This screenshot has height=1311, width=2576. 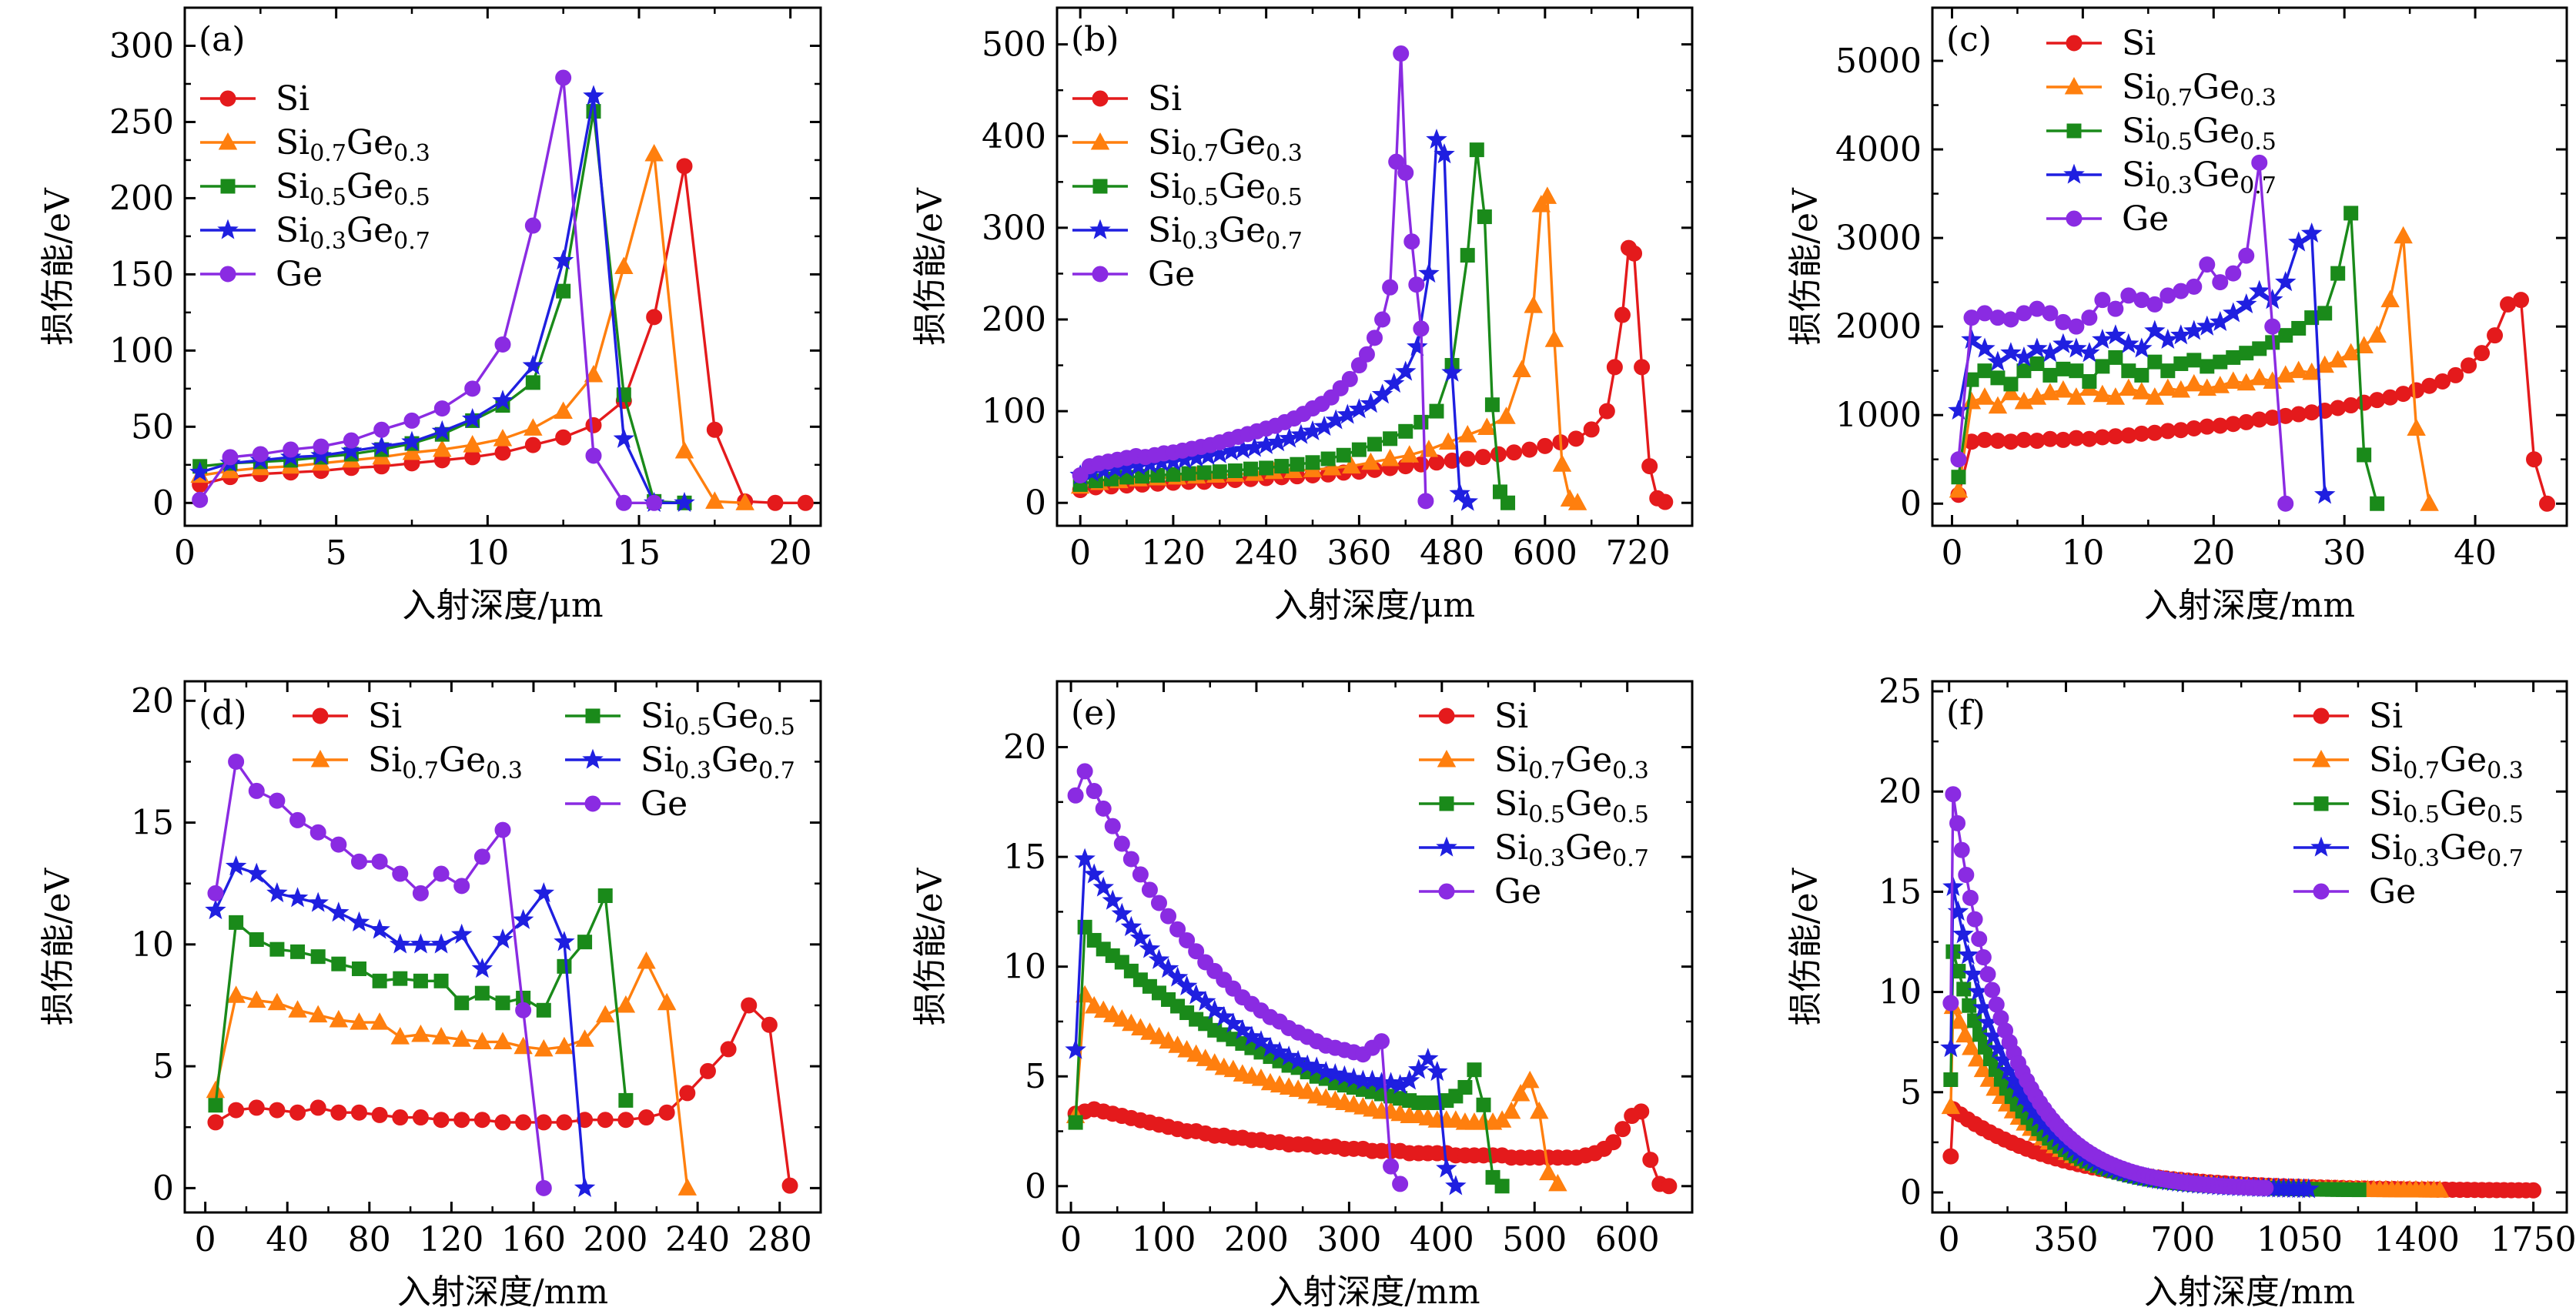 What do you see at coordinates (2161, 177) in the screenshot?
I see `legend-item-si03: Si0.3Ge0.7` at bounding box center [2161, 177].